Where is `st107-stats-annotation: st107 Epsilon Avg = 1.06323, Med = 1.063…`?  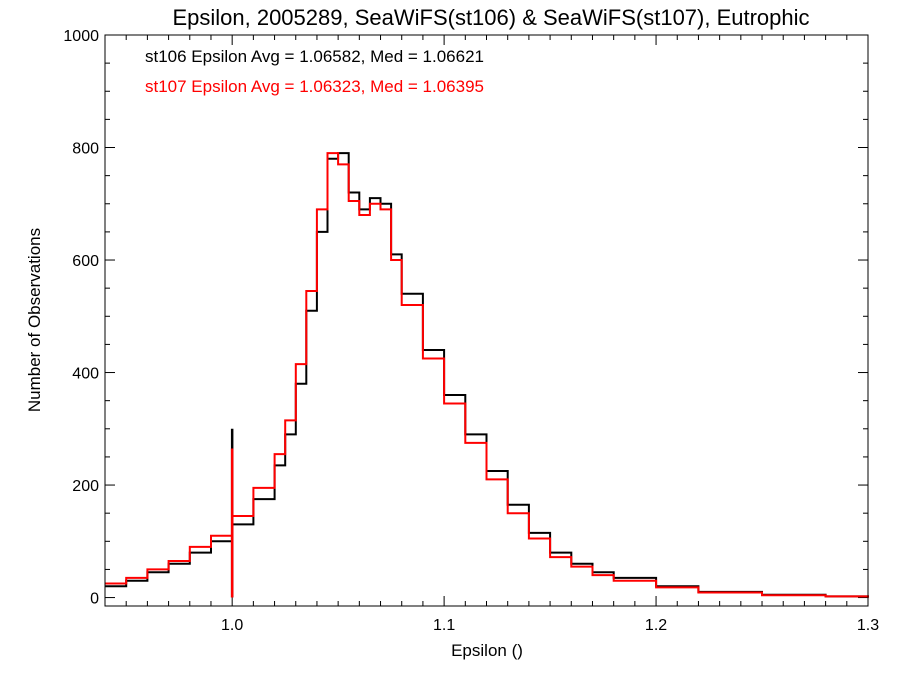 st107-stats-annotation: st107 Epsilon Avg = 1.06323, Med = 1.063… is located at coordinates (314, 86).